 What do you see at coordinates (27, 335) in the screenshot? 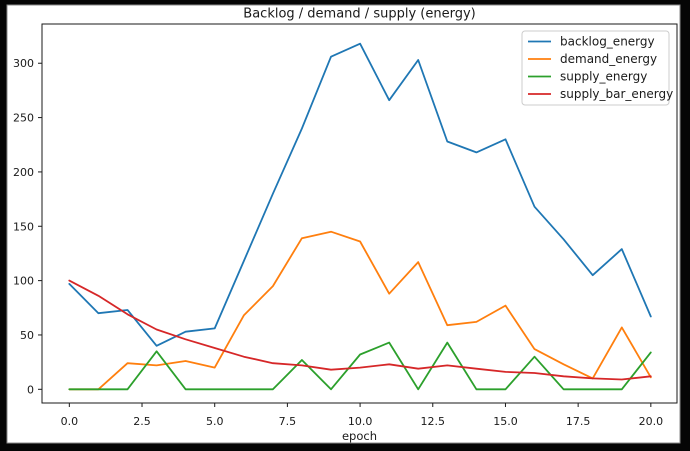
I see `y-tick-label: 50` at bounding box center [27, 335].